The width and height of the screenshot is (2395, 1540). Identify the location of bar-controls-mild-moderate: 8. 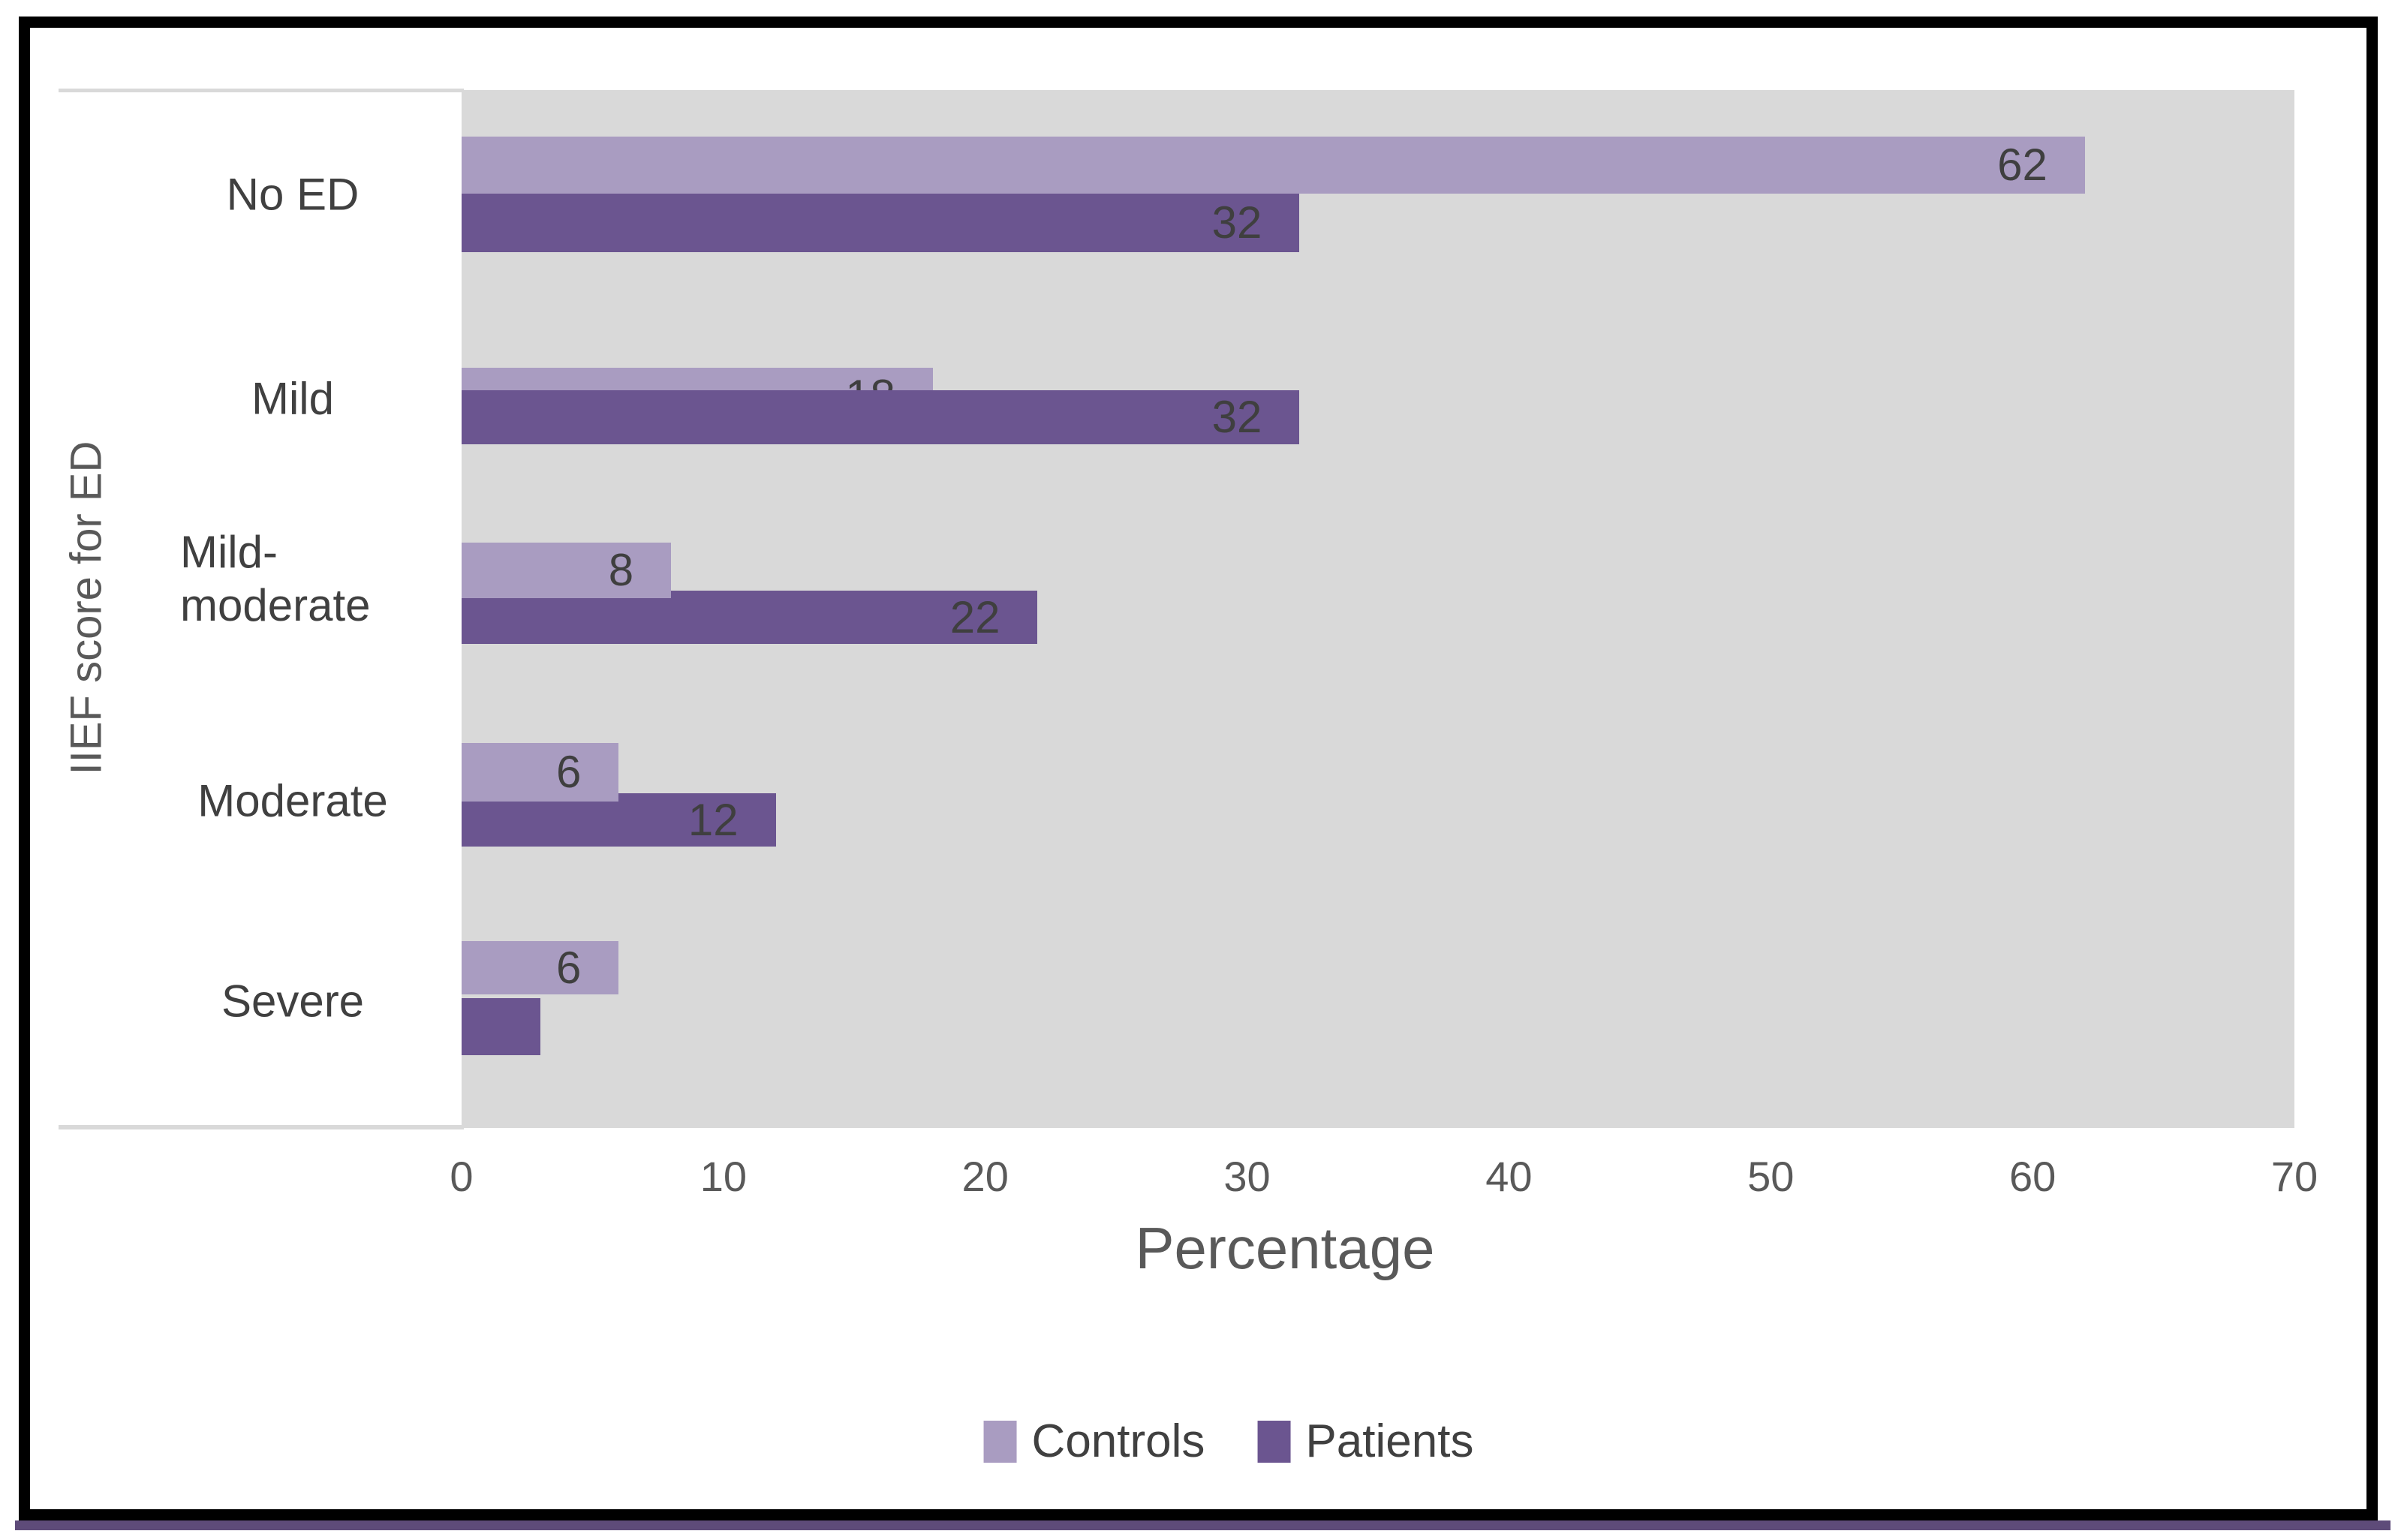
(567, 571).